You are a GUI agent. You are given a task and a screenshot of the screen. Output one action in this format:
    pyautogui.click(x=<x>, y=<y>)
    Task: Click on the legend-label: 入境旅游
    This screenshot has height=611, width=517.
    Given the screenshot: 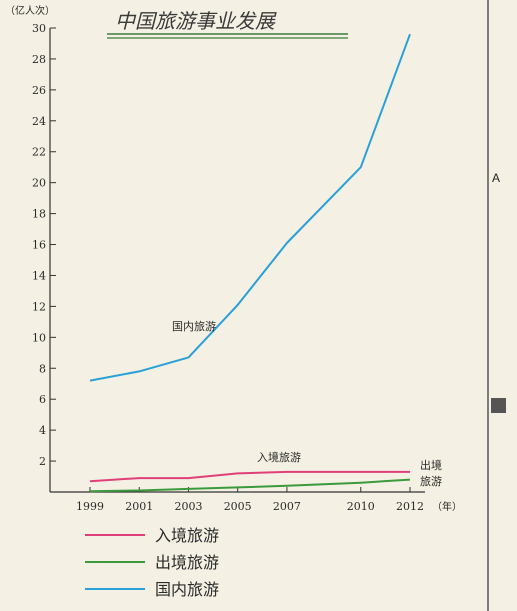 What is the action you would take?
    pyautogui.click(x=187, y=535)
    